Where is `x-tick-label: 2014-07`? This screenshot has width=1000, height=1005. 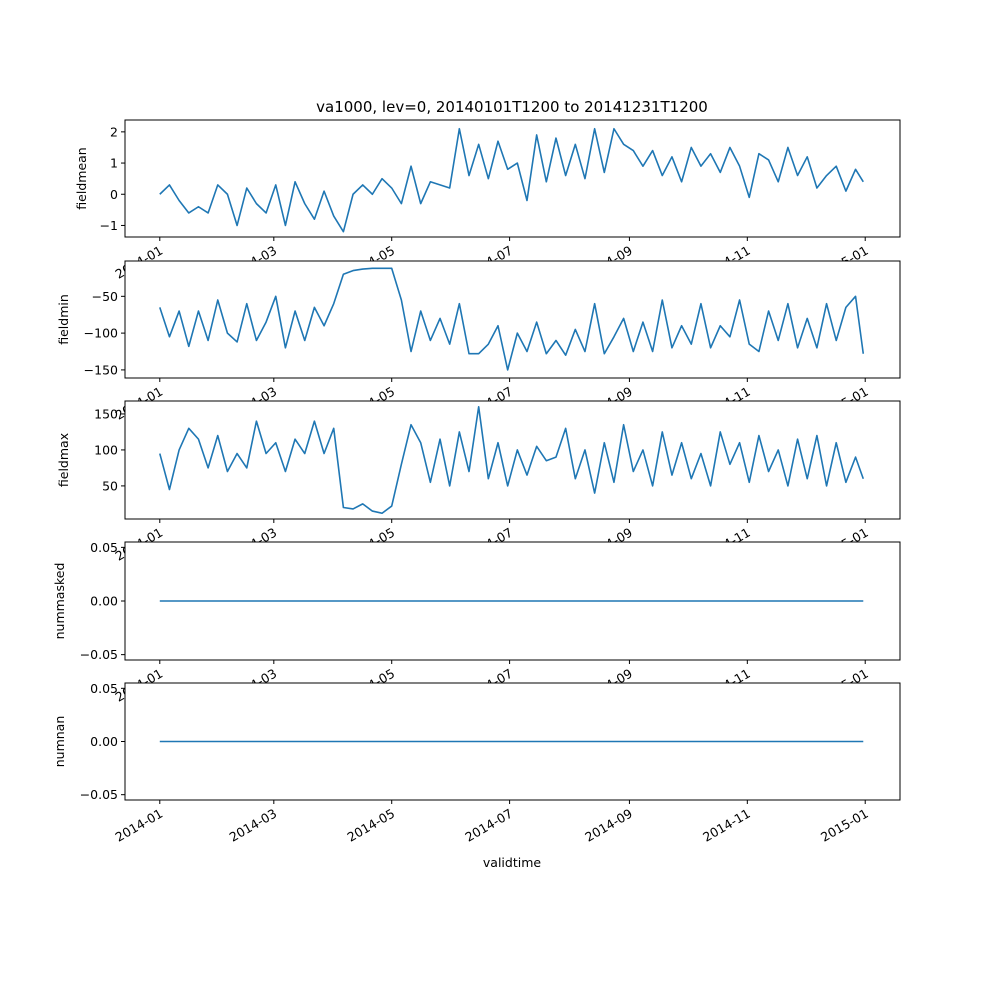
x-tick-label: 2014-07 is located at coordinates (488, 825).